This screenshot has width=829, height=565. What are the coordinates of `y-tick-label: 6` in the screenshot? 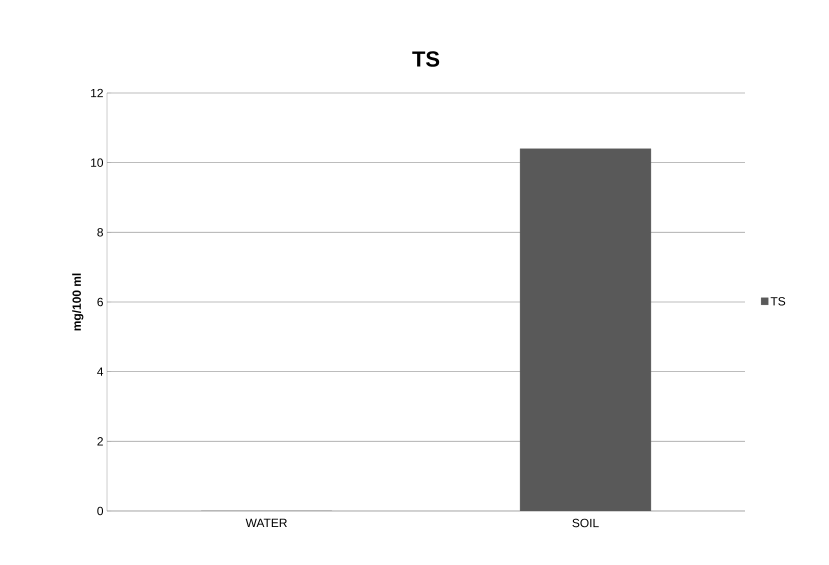 It's located at (100, 302).